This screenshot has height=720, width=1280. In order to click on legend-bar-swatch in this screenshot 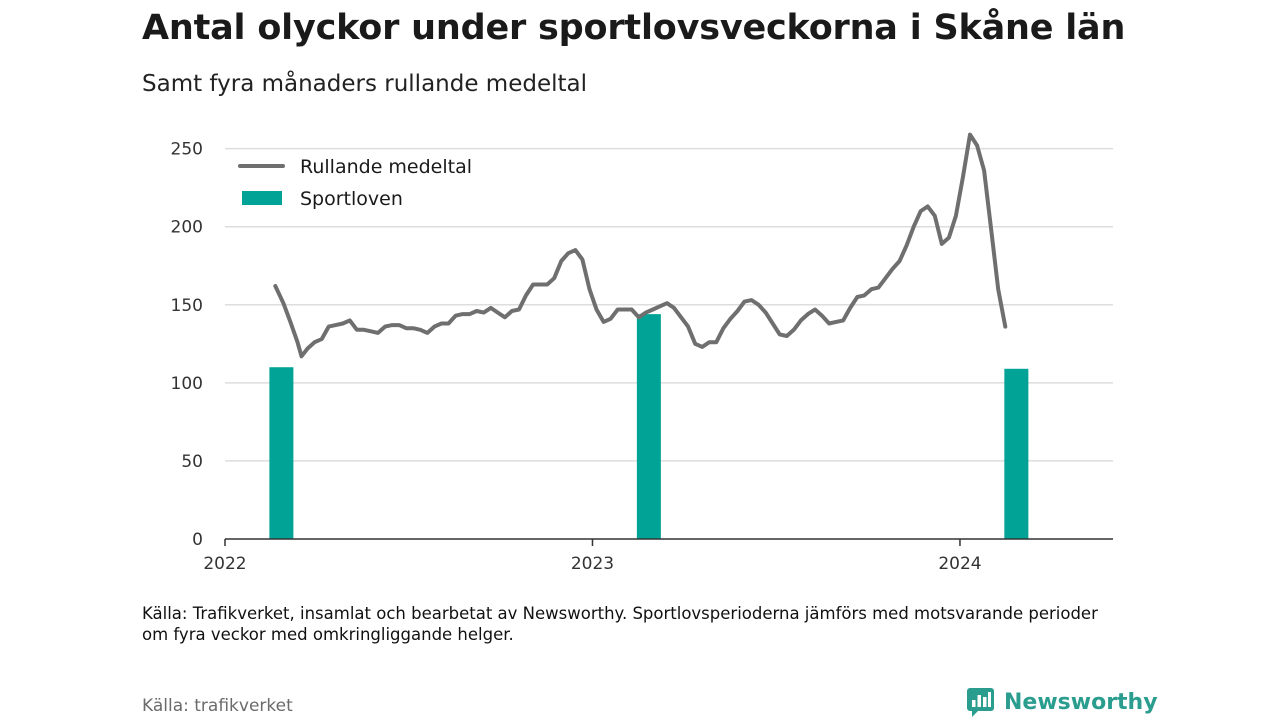, I will do `click(262, 198)`.